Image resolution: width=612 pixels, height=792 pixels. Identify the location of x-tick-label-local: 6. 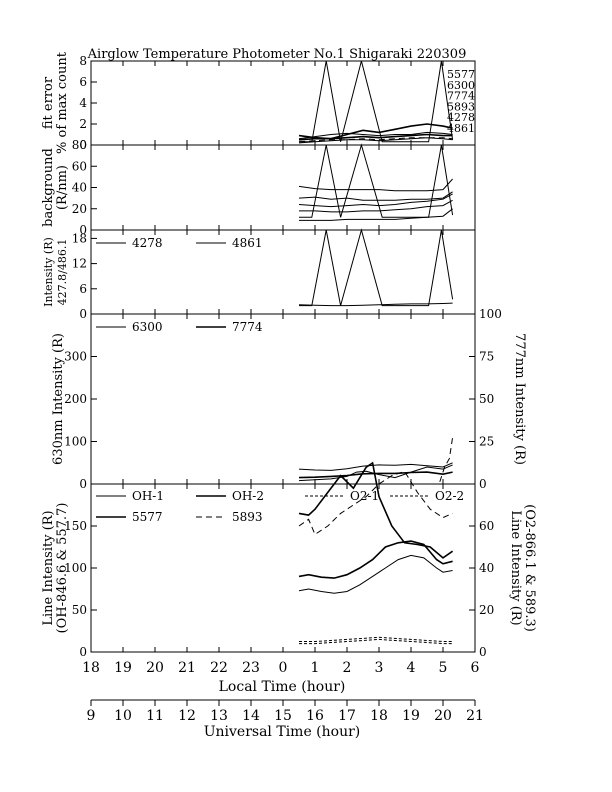
(475, 668).